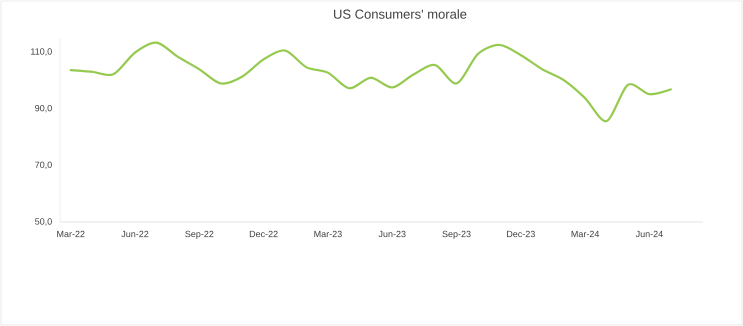 The width and height of the screenshot is (743, 326). I want to click on x-tick-label: Sep-22, so click(199, 234).